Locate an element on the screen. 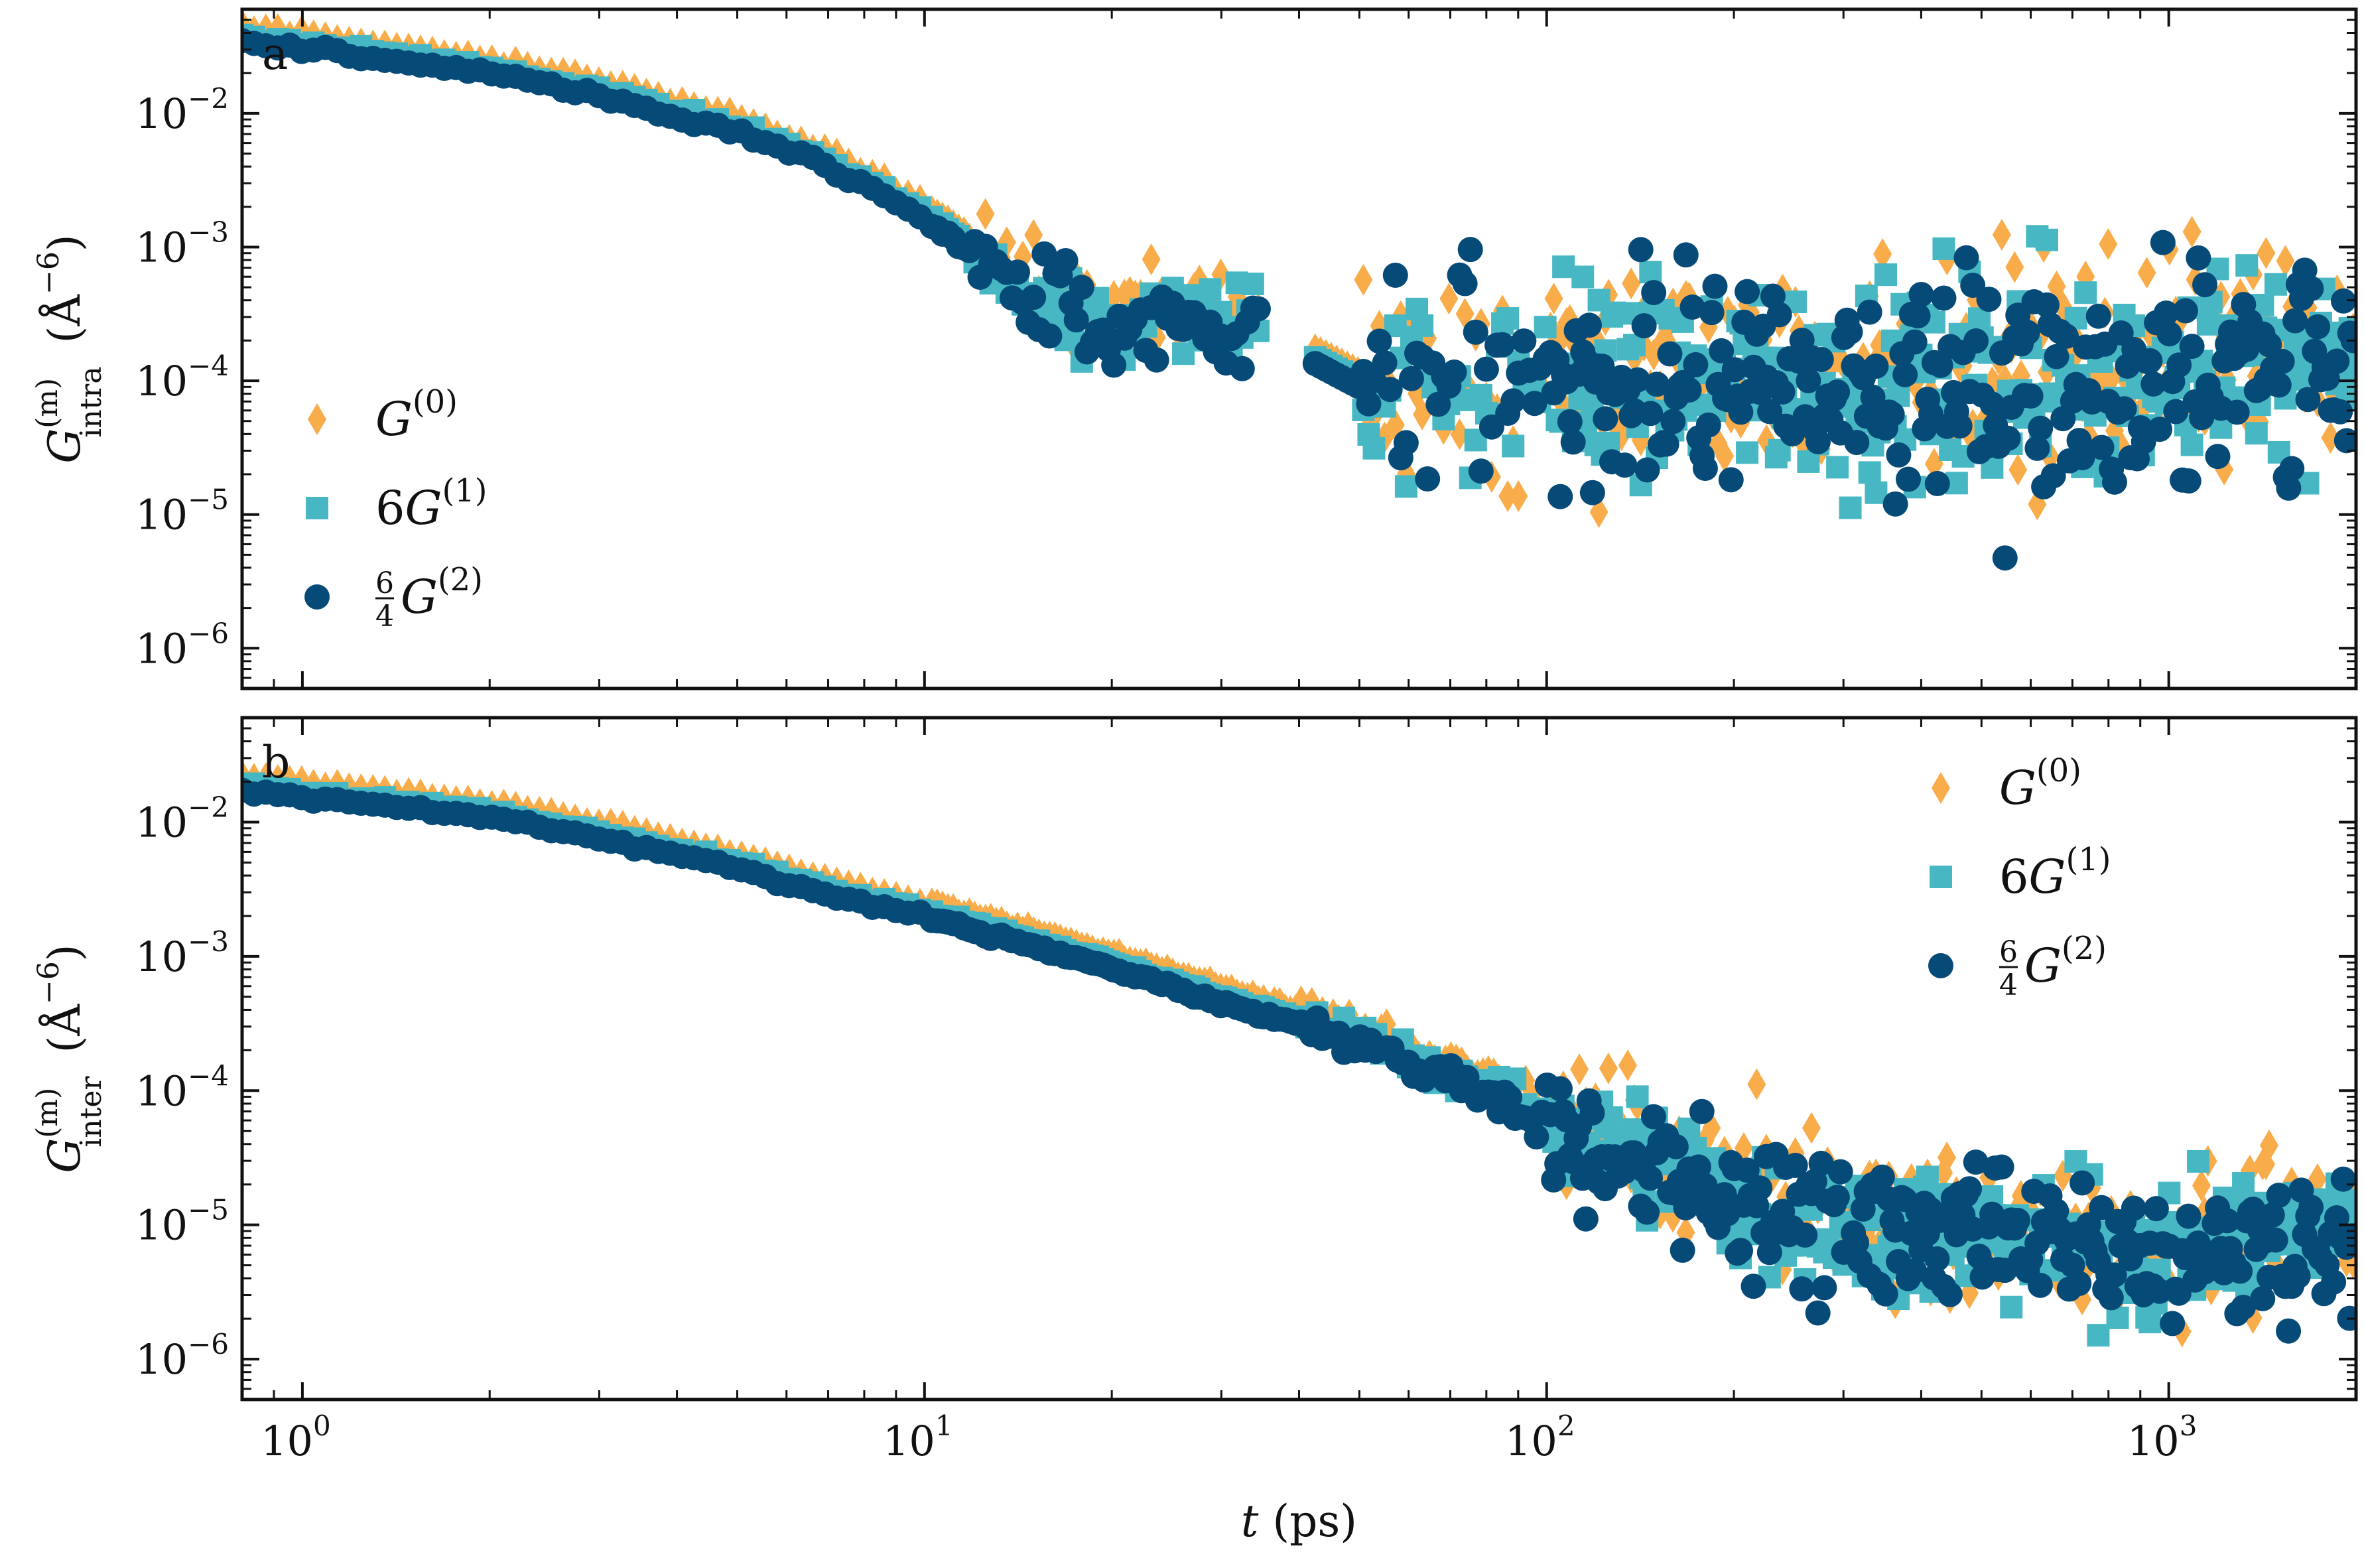 The height and width of the screenshot is (1568, 2364). legend-label: G(2) is located at coordinates (442, 592).